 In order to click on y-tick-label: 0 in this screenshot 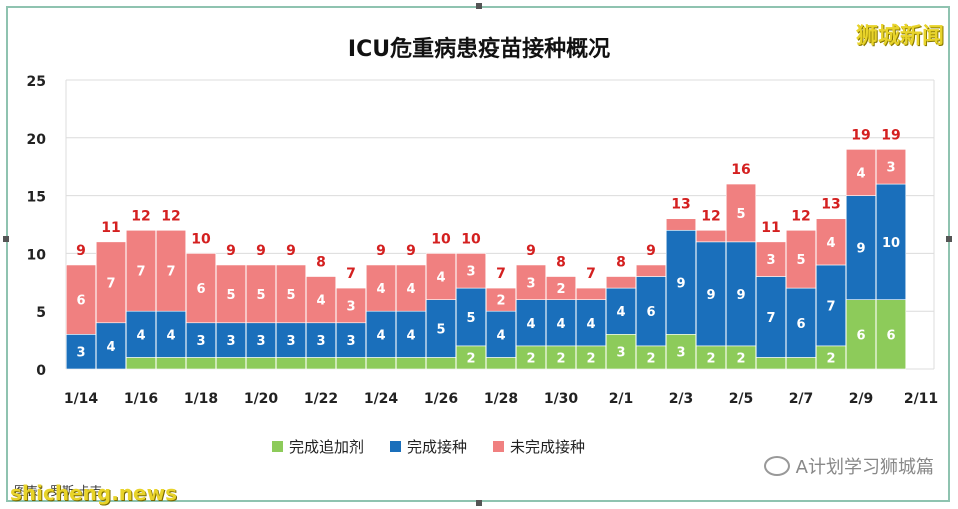, I will do `click(41, 371)`.